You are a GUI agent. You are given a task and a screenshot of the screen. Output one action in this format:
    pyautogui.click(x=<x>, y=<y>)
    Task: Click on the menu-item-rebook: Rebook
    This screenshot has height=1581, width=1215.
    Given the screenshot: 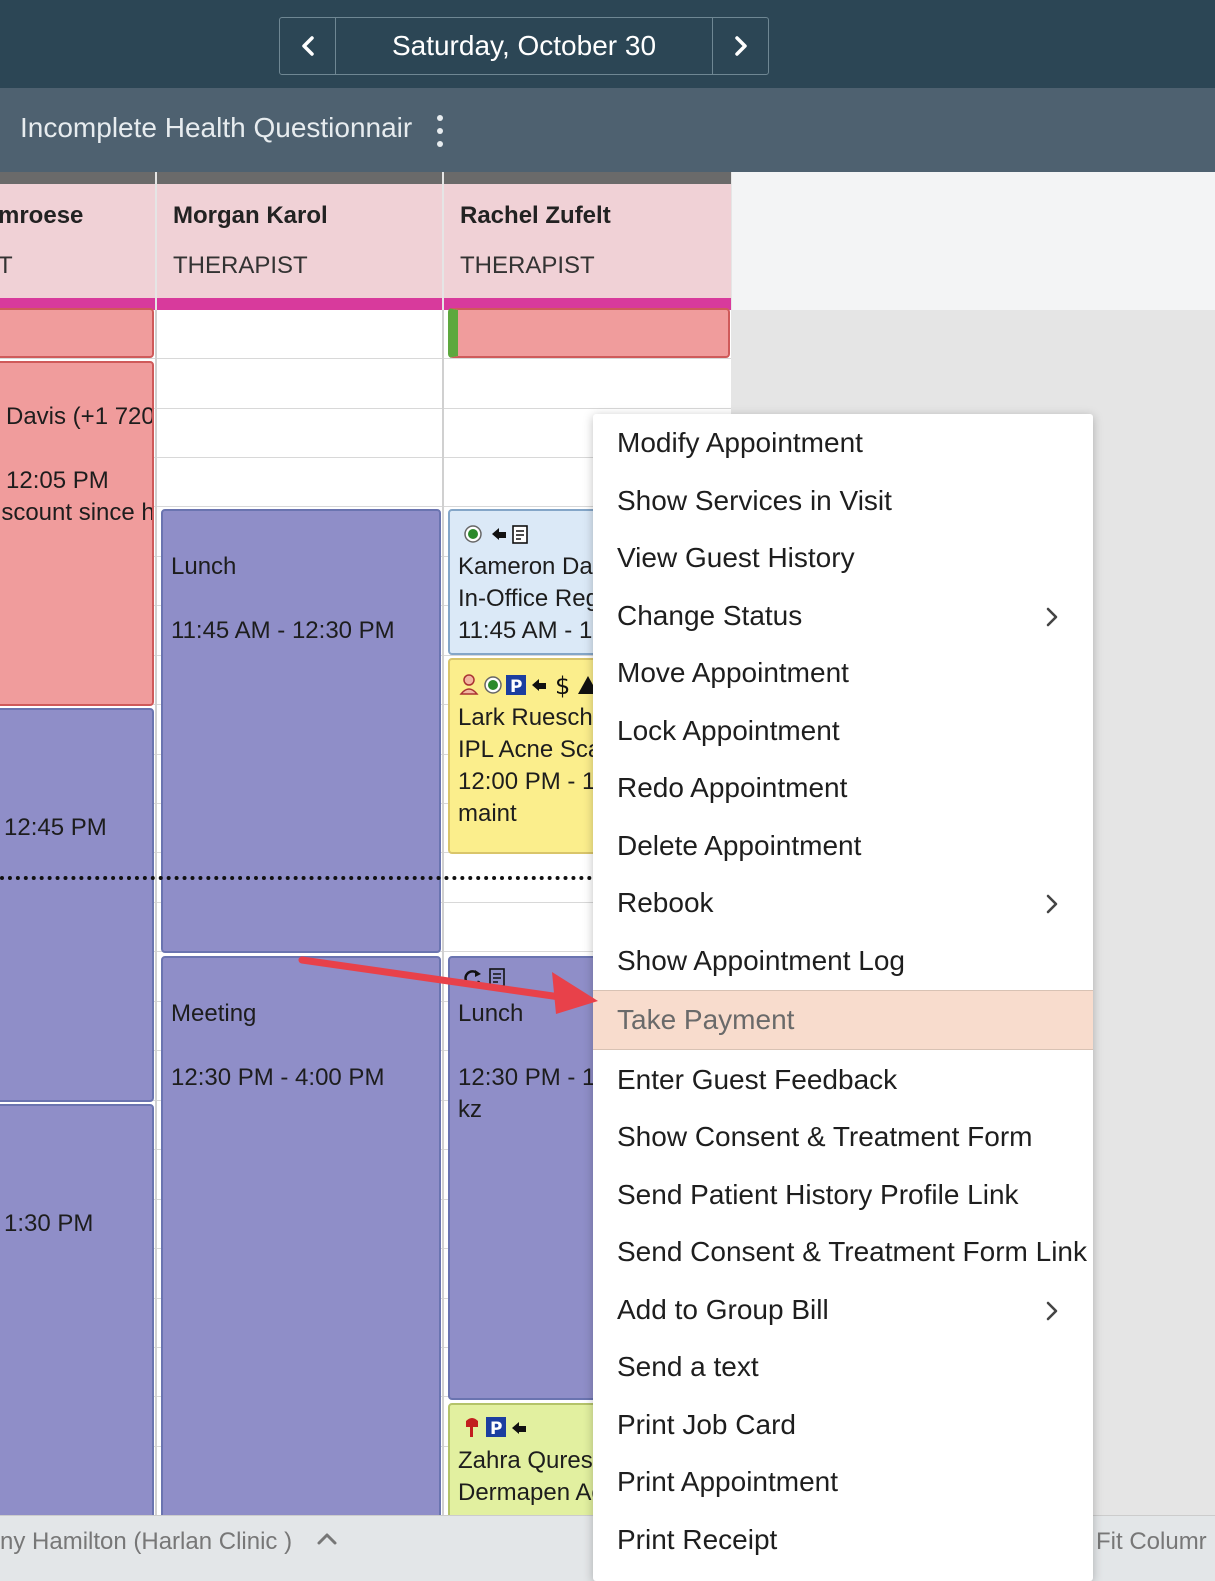 What is the action you would take?
    pyautogui.click(x=843, y=903)
    